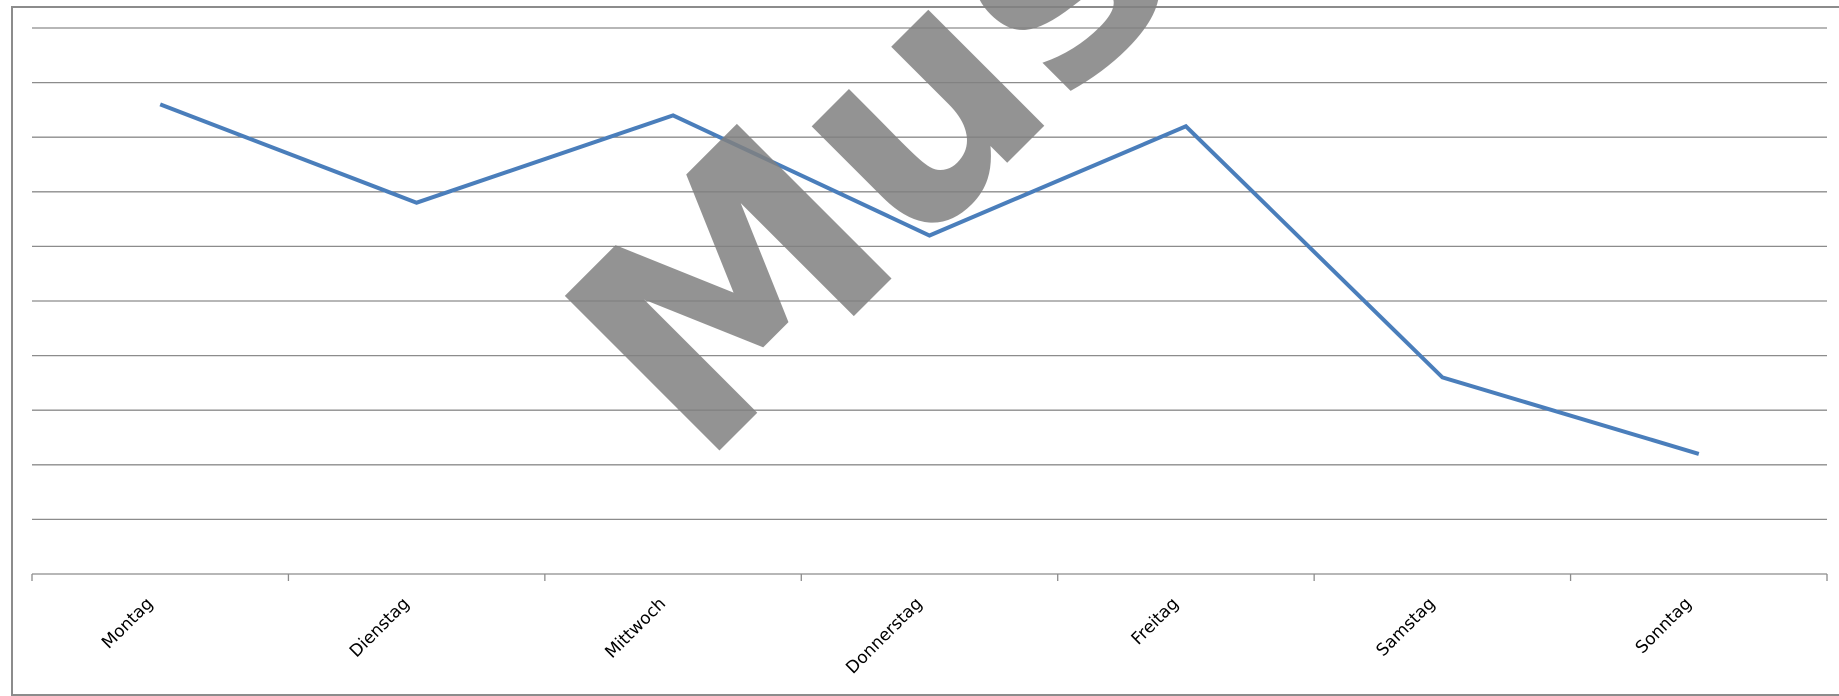  I want to click on x-tick-label-sonntag: Sonntag, so click(1664, 626).